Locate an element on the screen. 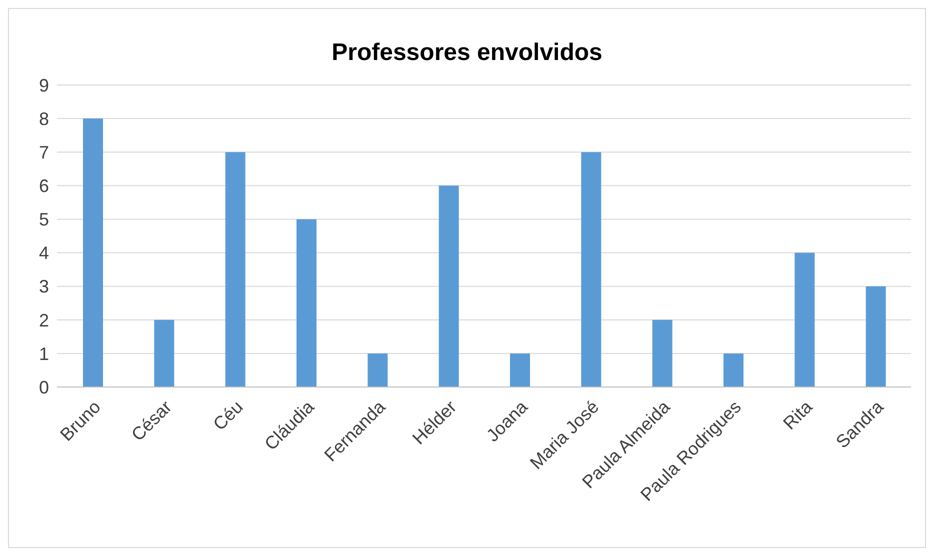  x-tick-label: Céu is located at coordinates (228, 415).